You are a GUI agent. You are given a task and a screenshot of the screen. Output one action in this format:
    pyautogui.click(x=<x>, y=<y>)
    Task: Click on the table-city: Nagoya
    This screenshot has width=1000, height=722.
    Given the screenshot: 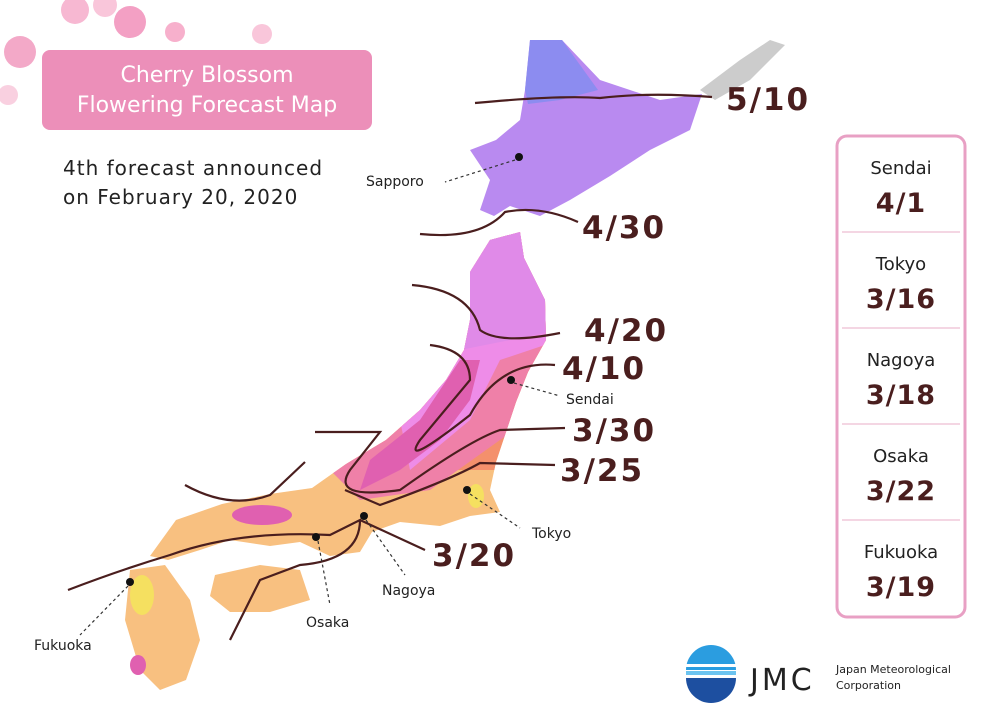 What is the action you would take?
    pyautogui.click(x=901, y=360)
    